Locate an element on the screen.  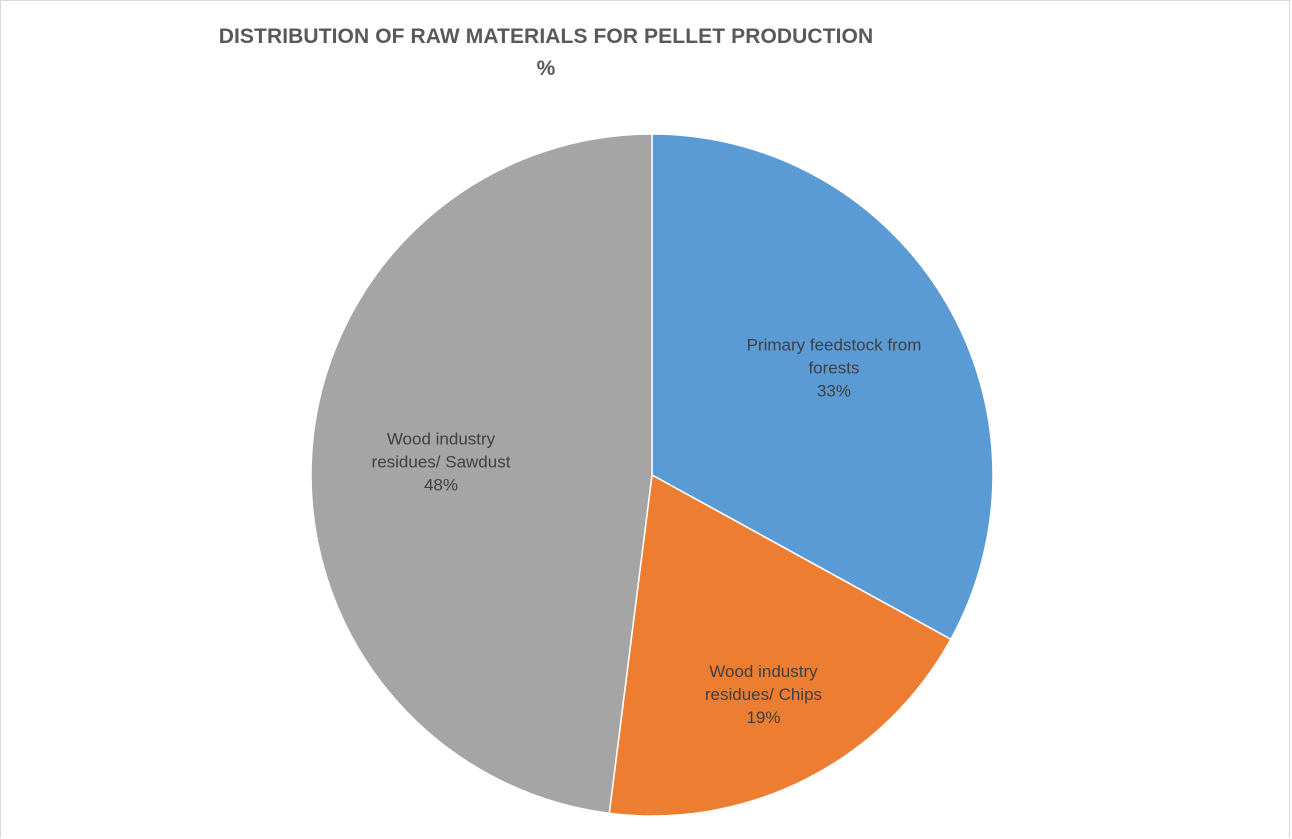
data-label-primary-feedstock-from-forests: Primary feedstock from forests 33% is located at coordinates (834, 367).